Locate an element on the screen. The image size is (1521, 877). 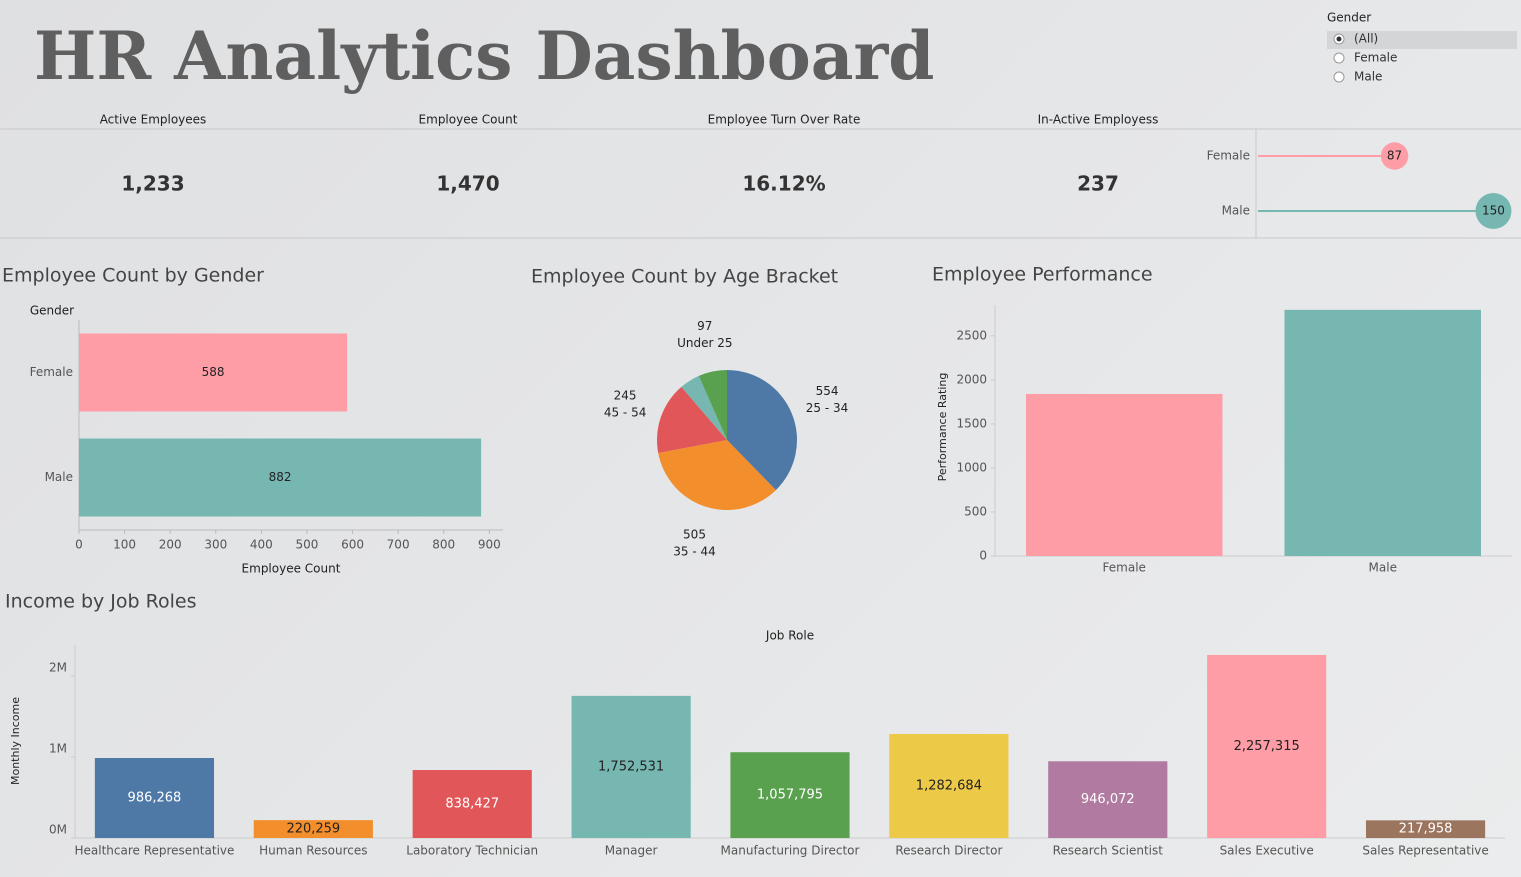
x-tick-label: Human Resources is located at coordinates (313, 851).